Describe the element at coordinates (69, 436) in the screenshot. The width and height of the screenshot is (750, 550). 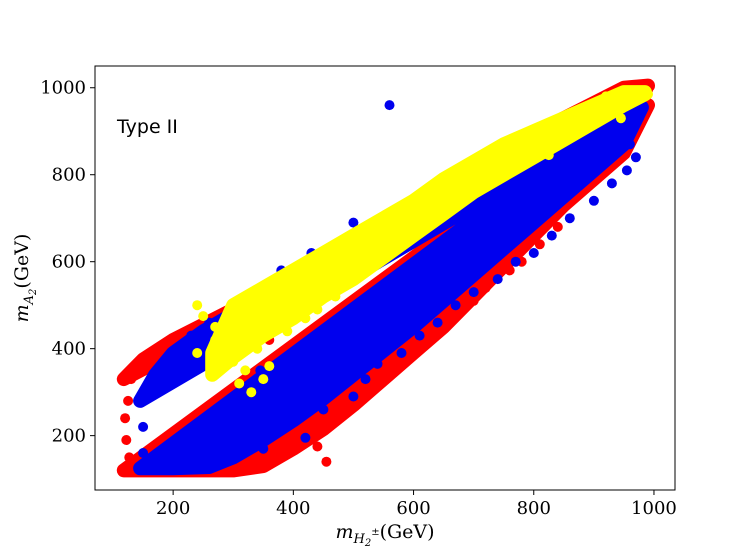
I see `y-tick-label: 200` at that location.